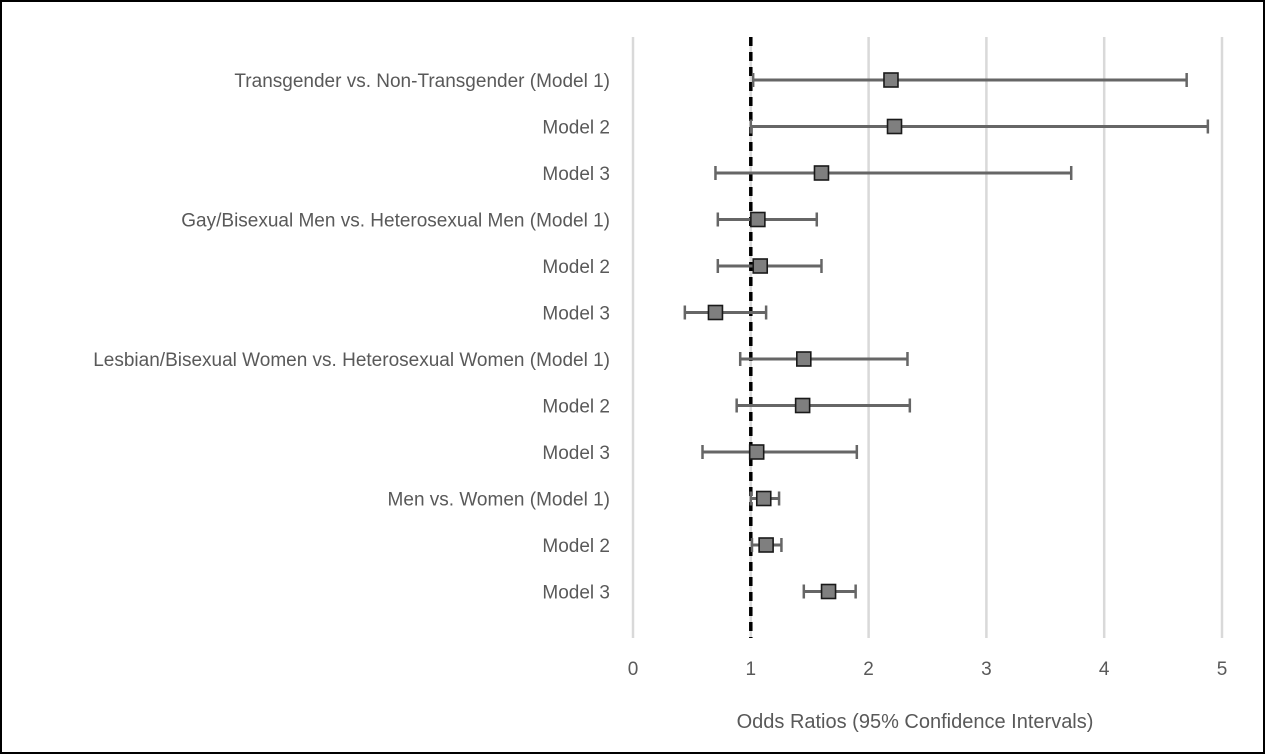 This screenshot has height=756, width=1265. Describe the element at coordinates (915, 722) in the screenshot. I see `x-axis-title: Odds Ratios (95% Confidence Intervals)` at that location.